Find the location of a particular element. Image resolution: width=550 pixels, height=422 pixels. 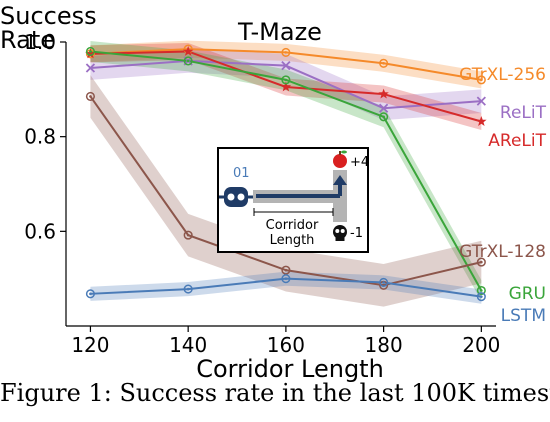

y-axis-title-line1: Success is located at coordinates (48, 16).